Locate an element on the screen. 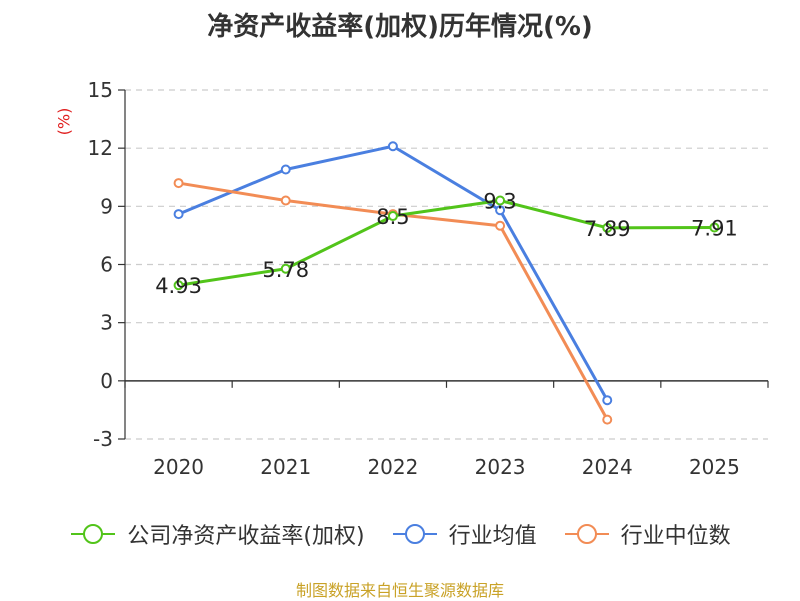 The image size is (800, 601). data-label: 9.3 is located at coordinates (499, 202).